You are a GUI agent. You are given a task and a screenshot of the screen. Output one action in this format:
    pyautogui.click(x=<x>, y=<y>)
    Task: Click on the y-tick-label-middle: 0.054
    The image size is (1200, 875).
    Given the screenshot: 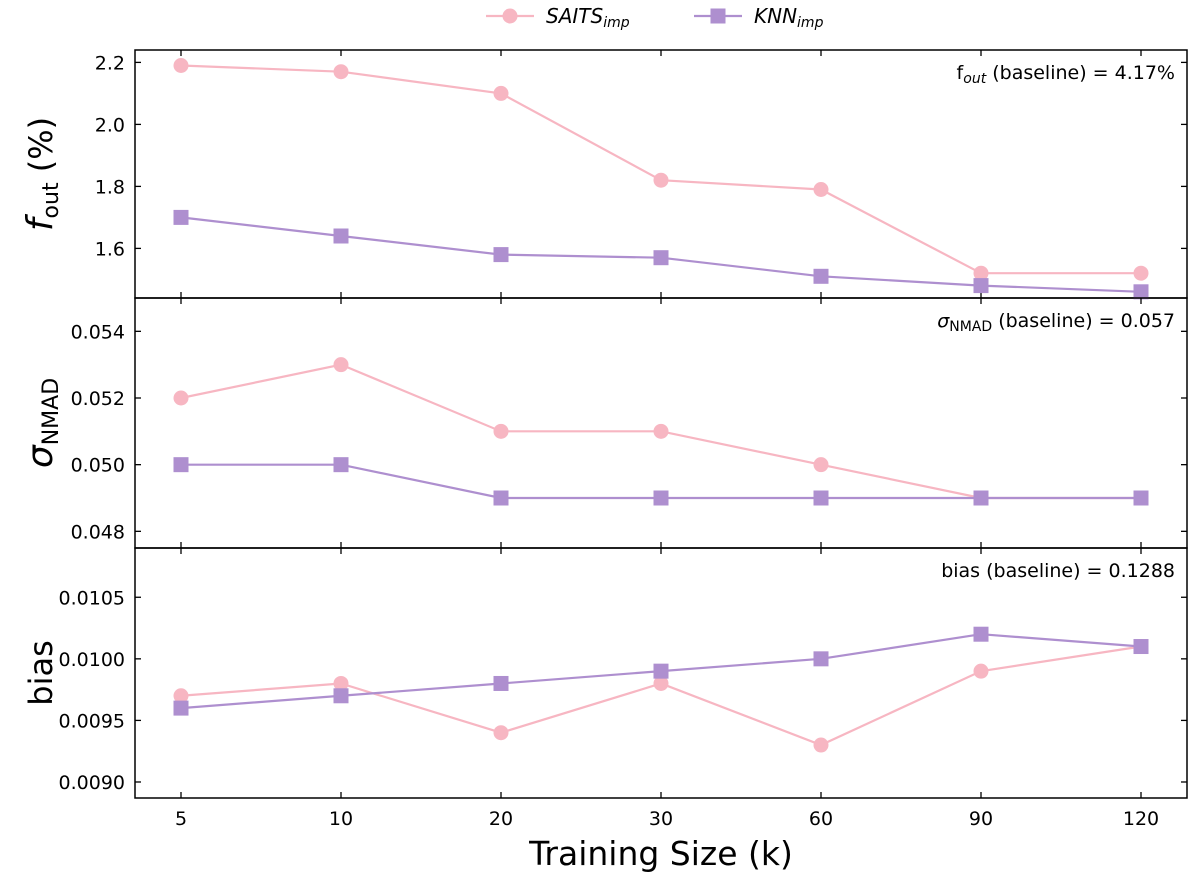 What is the action you would take?
    pyautogui.click(x=98, y=332)
    